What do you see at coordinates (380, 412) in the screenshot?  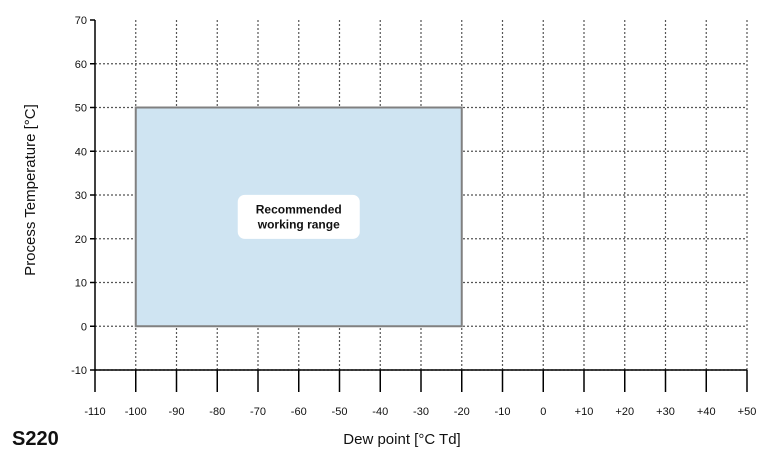 I see `x-tick-label: -40` at bounding box center [380, 412].